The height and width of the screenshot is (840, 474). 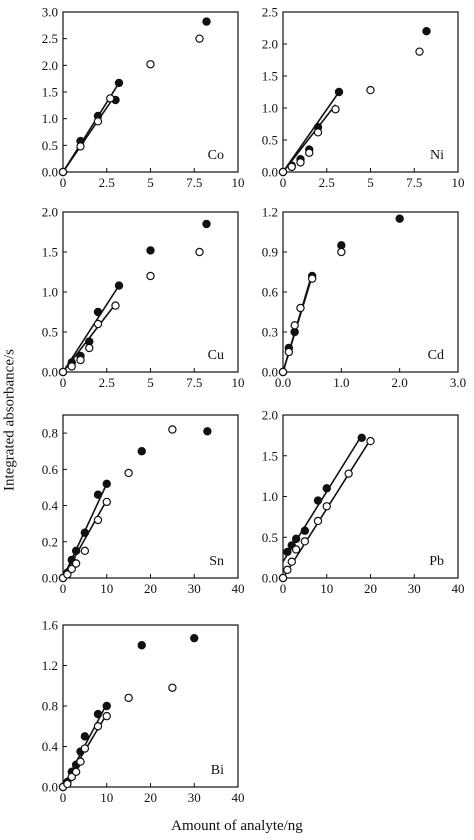 What do you see at coordinates (270, 252) in the screenshot?
I see `y-tick-label: 0.9` at bounding box center [270, 252].